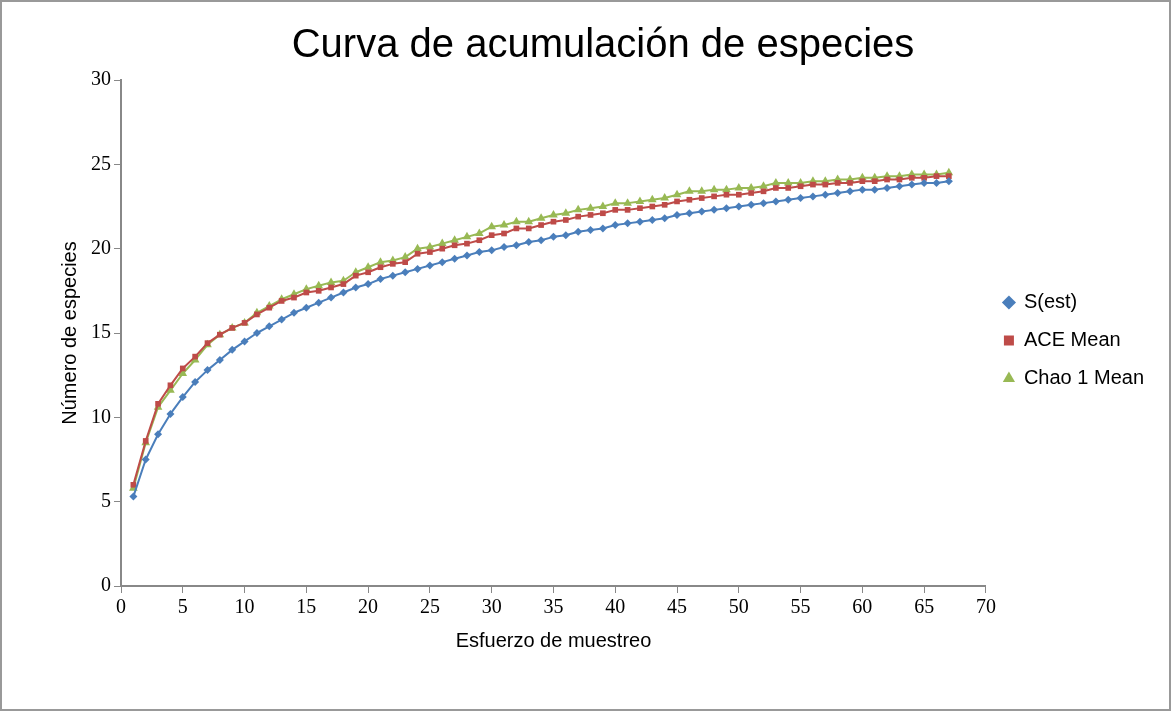  What do you see at coordinates (1072, 339) in the screenshot?
I see `legend-label: ACE Mean` at bounding box center [1072, 339].